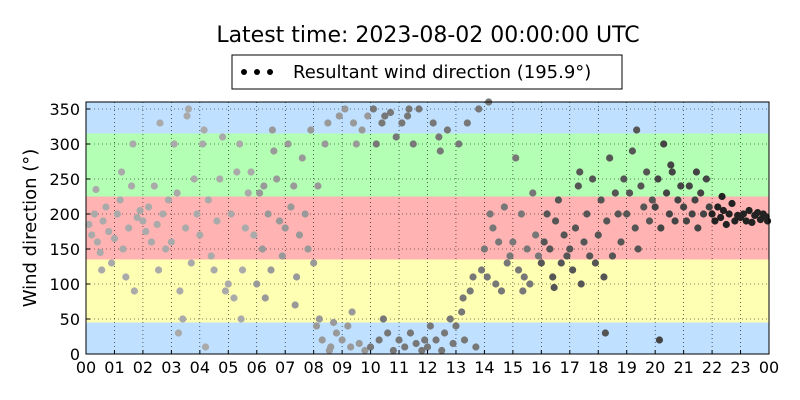  Describe the element at coordinates (370, 367) in the screenshot. I see `x-tick-label: 10` at that location.